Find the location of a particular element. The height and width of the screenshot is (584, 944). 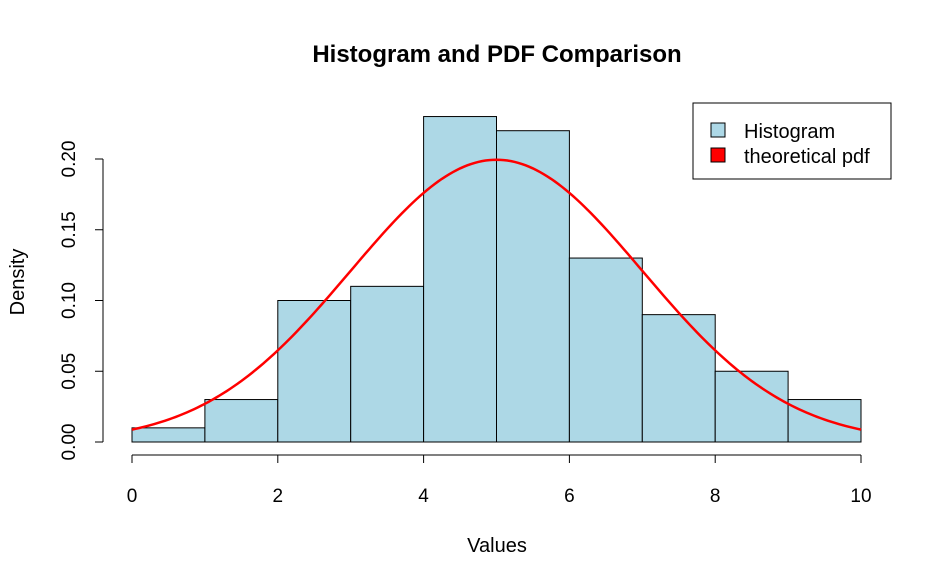

x-axis: 0 2 4 6 8 10 is located at coordinates (499, 480).